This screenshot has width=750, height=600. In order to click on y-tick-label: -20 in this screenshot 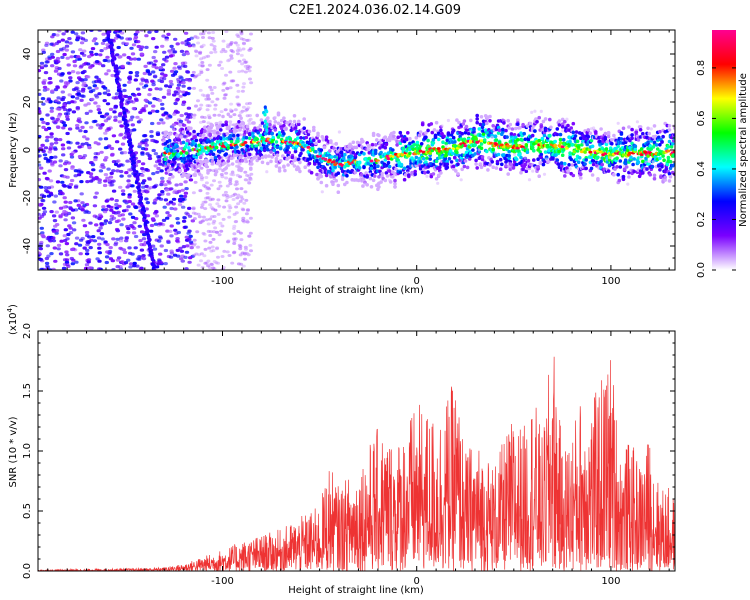, I will do `click(27, 198)`.